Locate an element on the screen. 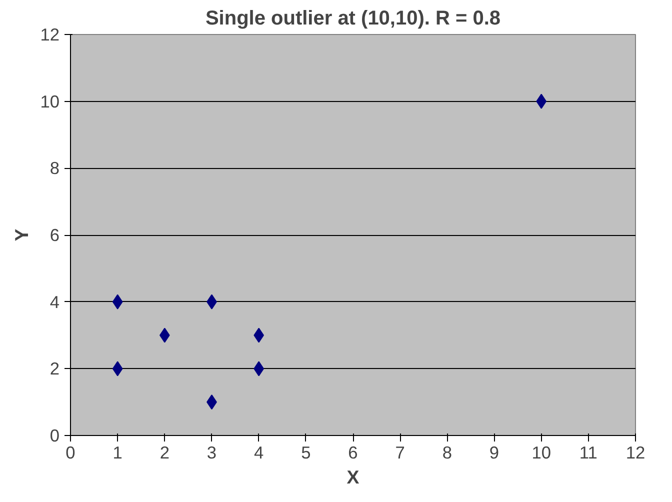 The height and width of the screenshot is (502, 672). y-tick-label: 12 is located at coordinates (50, 34).